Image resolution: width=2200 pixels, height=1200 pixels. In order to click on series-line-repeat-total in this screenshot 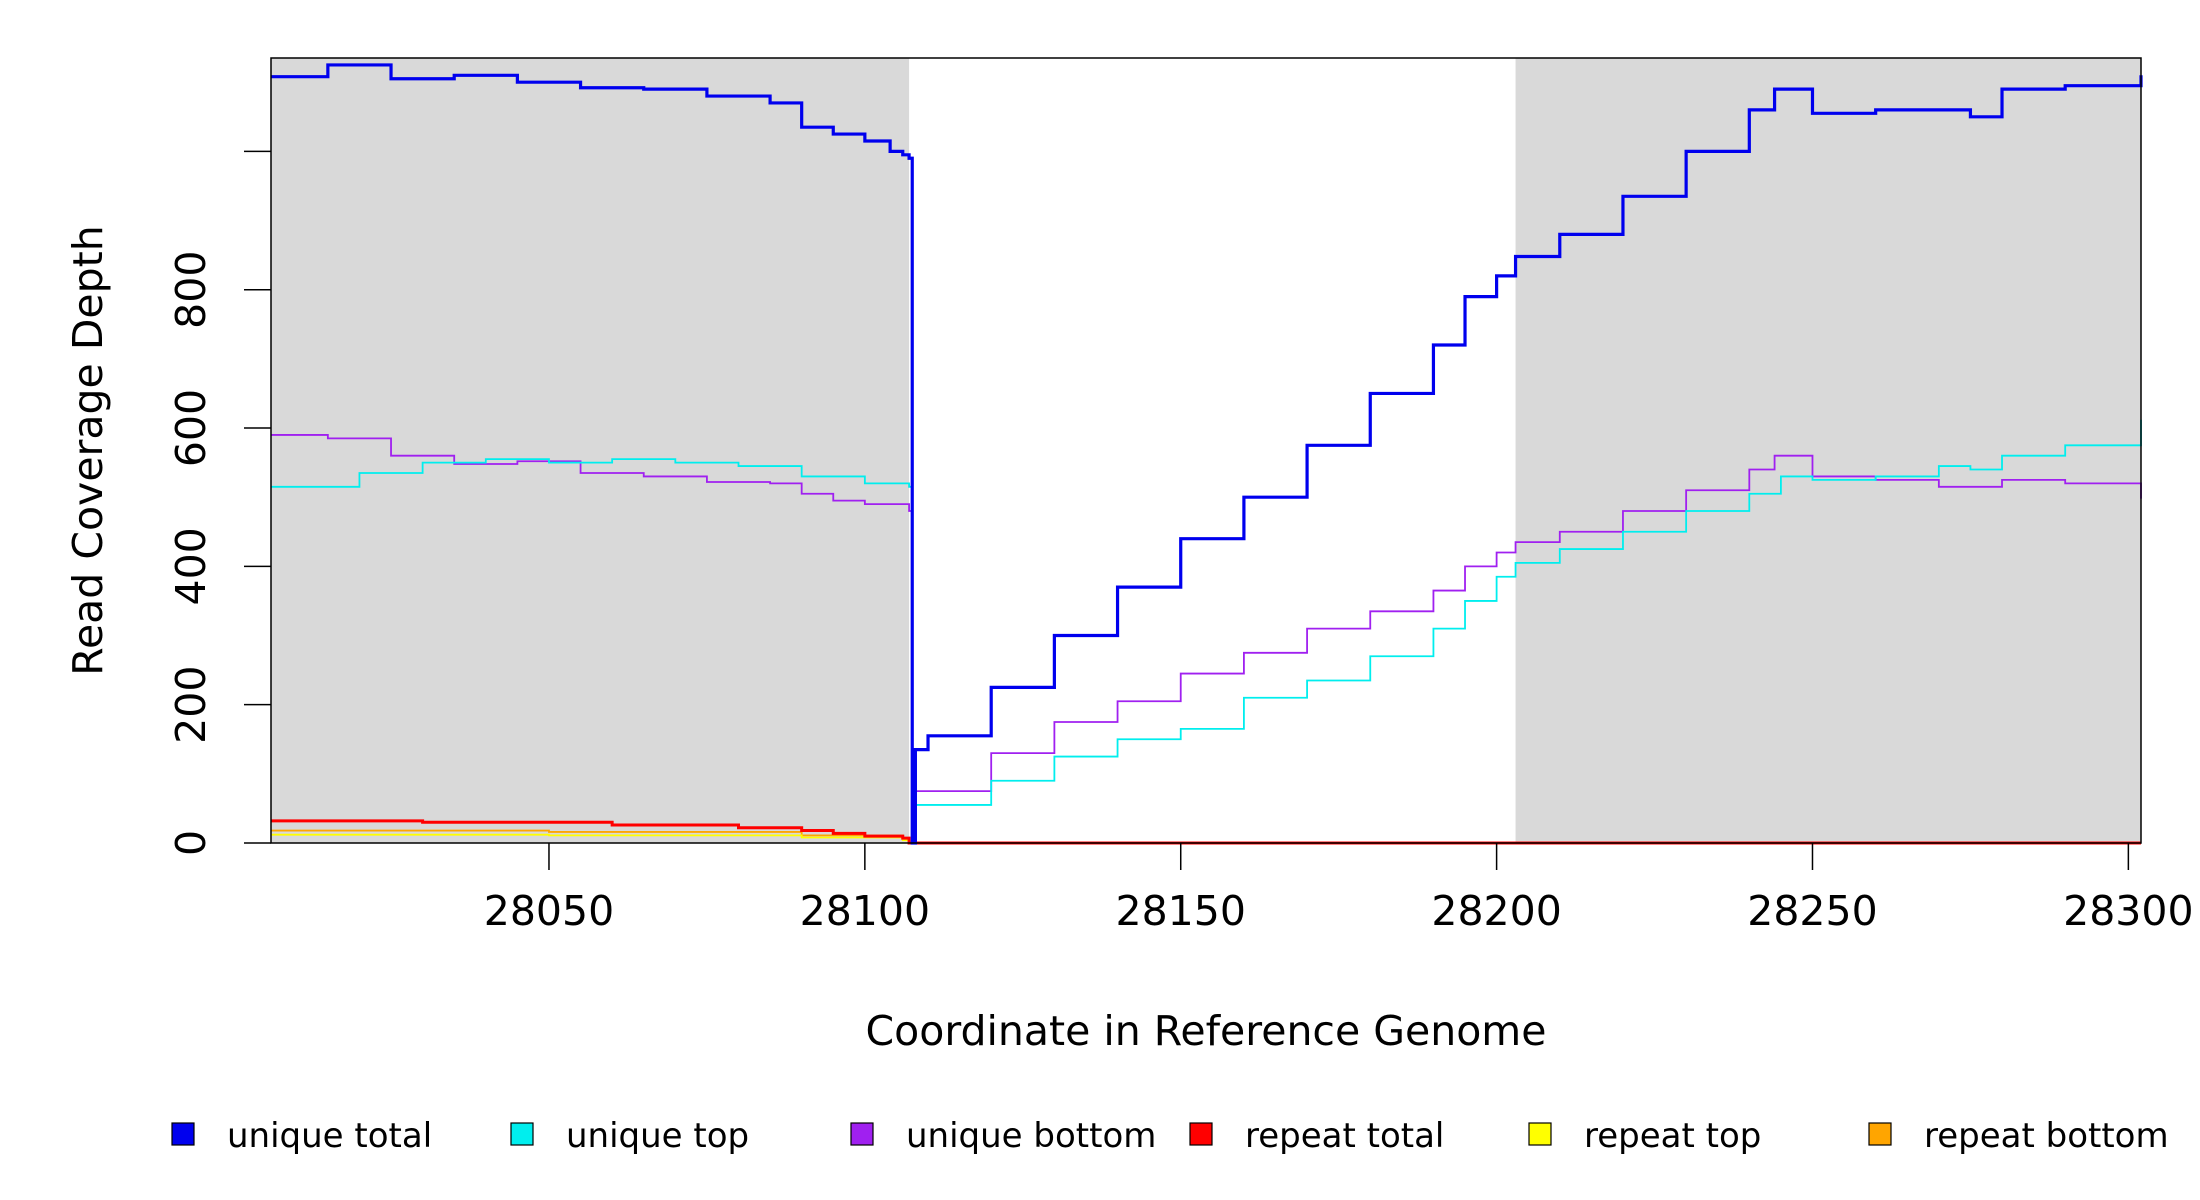, I will do `click(1206, 832)`.